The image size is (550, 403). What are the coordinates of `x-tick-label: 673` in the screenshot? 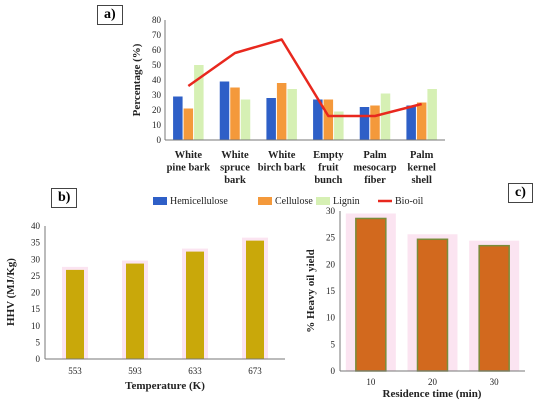 It's located at (255, 371).